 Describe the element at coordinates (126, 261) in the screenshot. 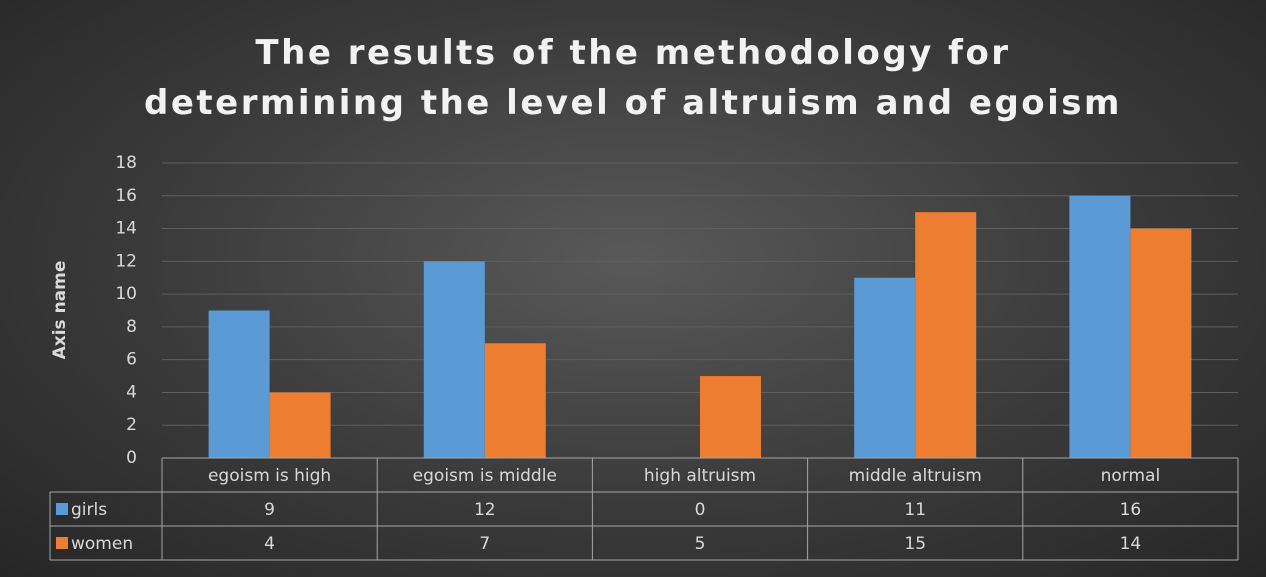

I see `y-tick-label: 12` at that location.